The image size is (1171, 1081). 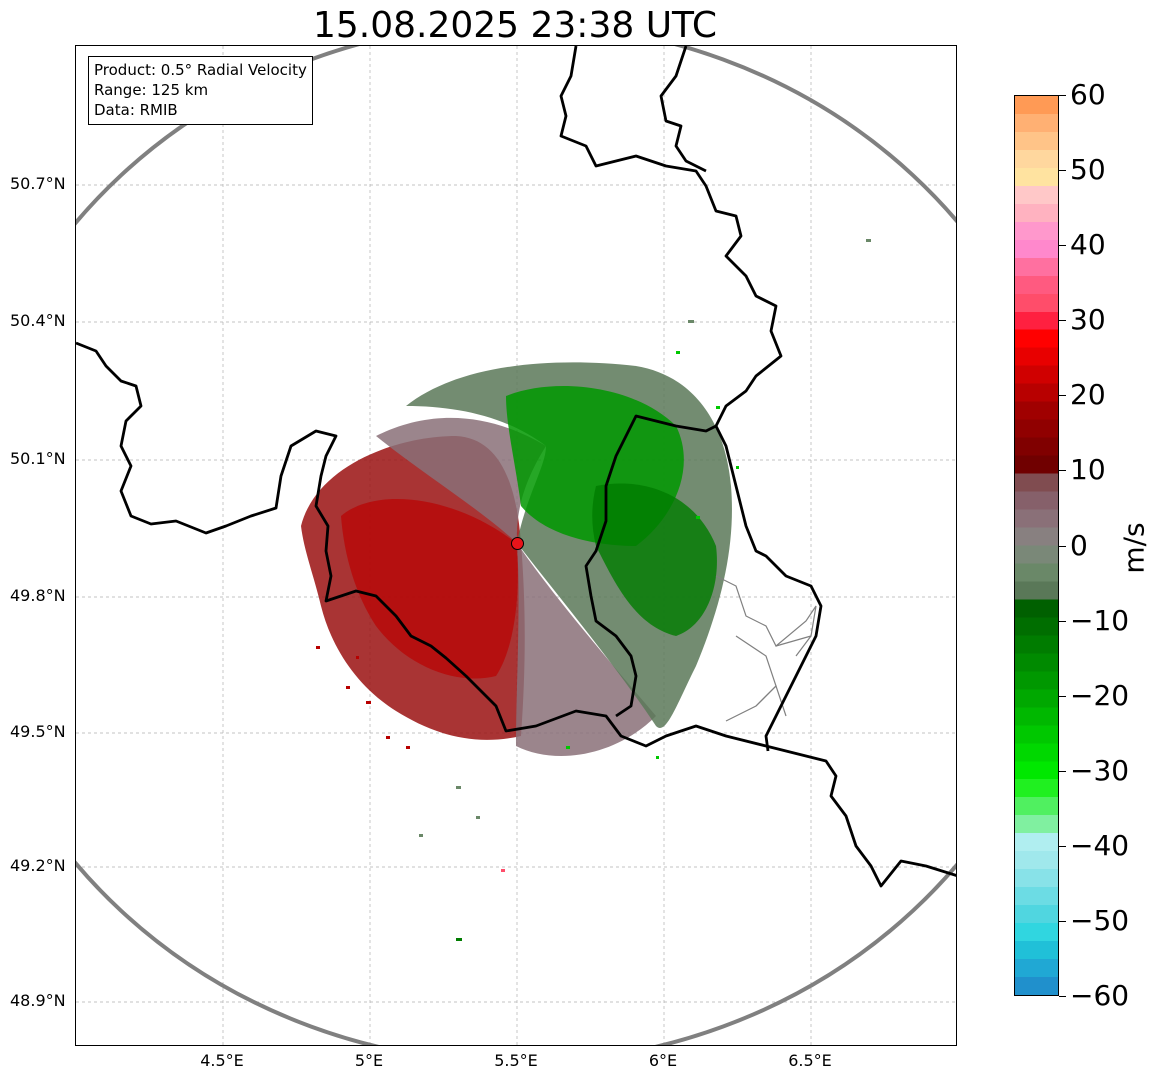 I want to click on colorbar-tick-label: 10, so click(x=1088, y=470).